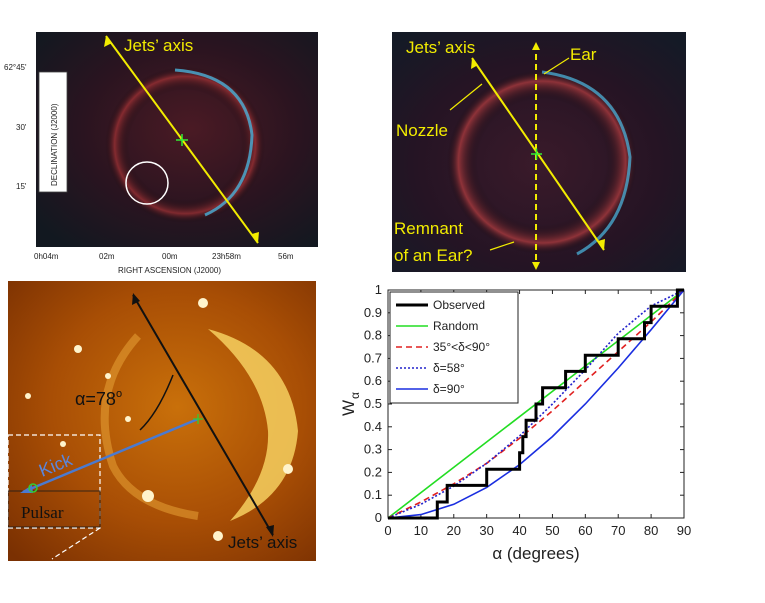 This screenshot has height=603, width=765. I want to click on panel-c-bright-dots, so click(159, 419).